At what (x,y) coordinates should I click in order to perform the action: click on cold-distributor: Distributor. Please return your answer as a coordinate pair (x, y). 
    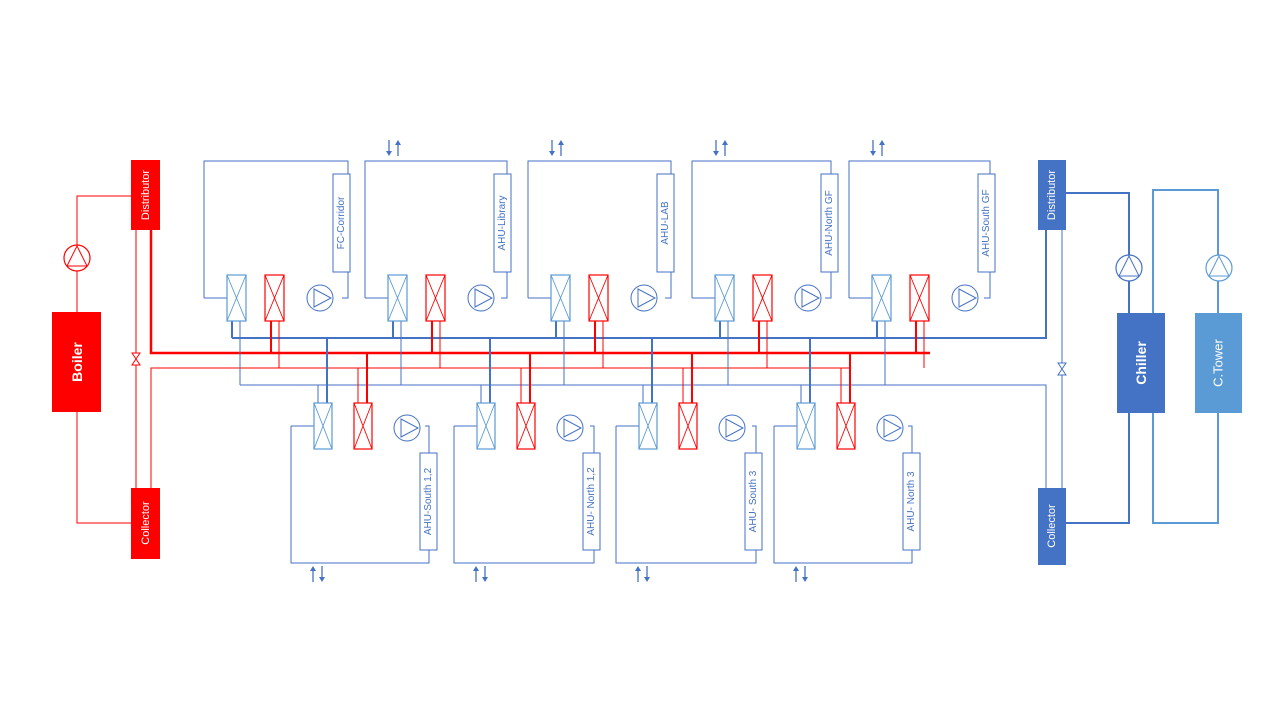
    Looking at the image, I should click on (1052, 195).